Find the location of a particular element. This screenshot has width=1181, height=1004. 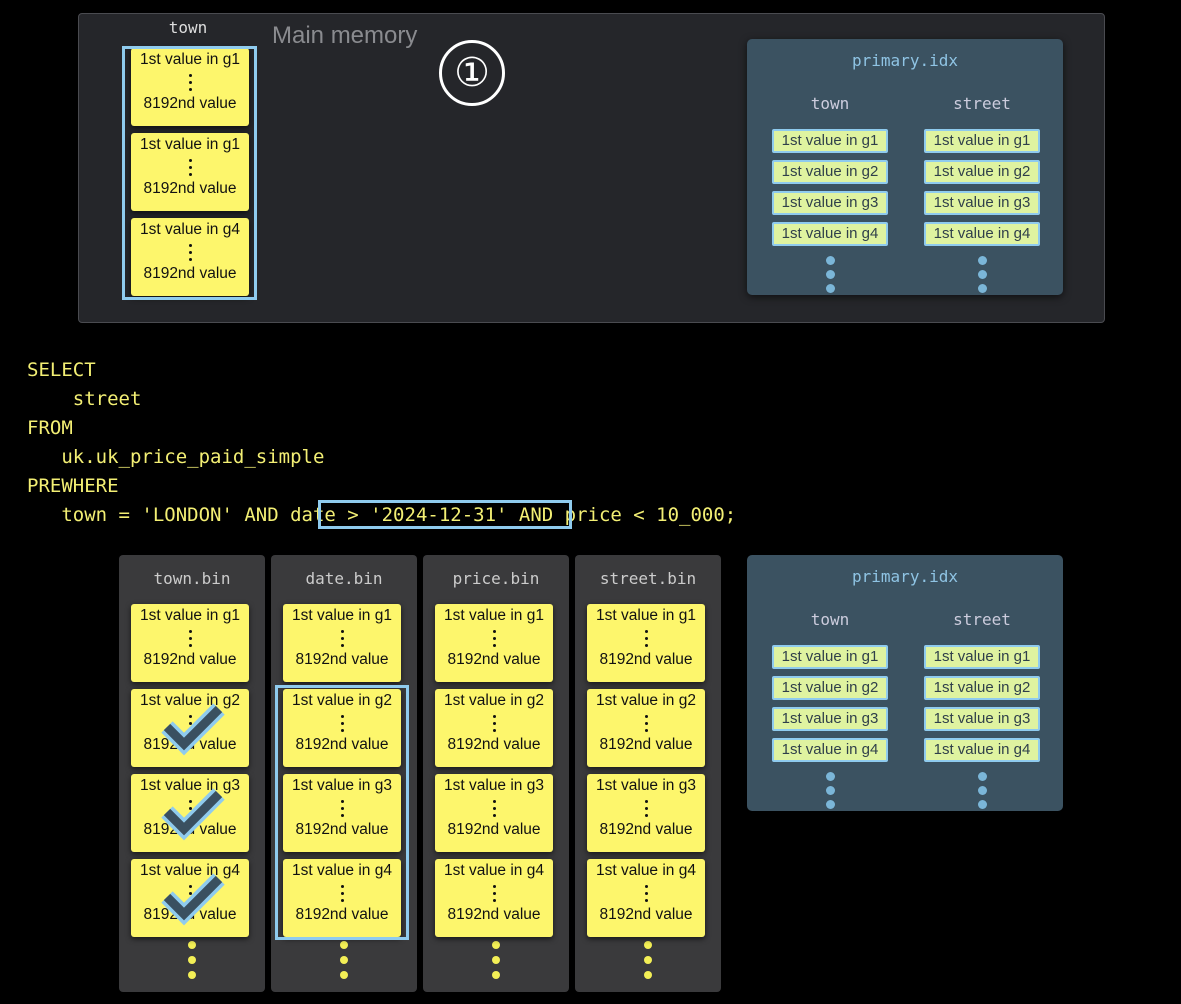

selected-granules-outline is located at coordinates (342, 812).